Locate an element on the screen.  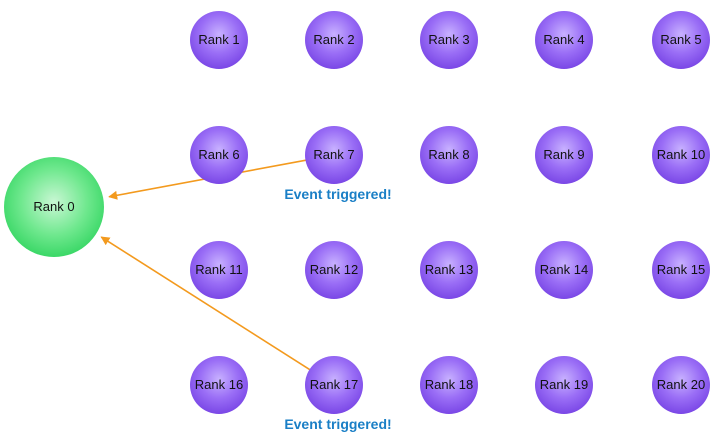
node-label: Rank 11 is located at coordinates (218, 269).